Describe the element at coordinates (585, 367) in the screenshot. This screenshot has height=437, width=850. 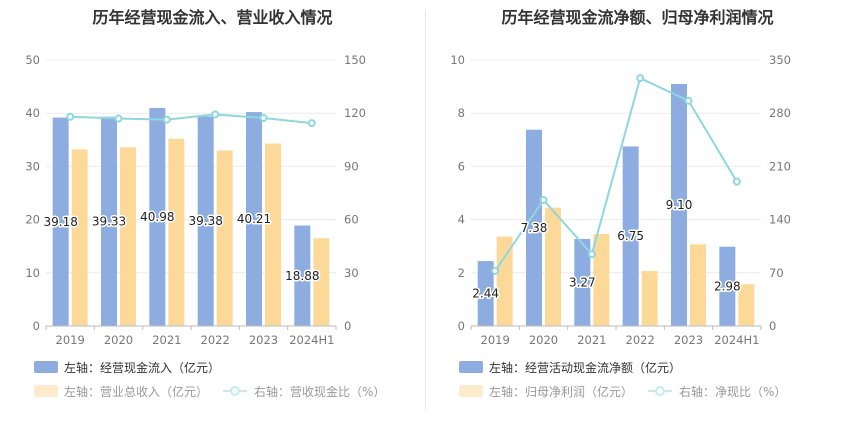
I see `legend-label-net-cash-flow: 左轴：经营活动现金流净额（亿元）` at that location.